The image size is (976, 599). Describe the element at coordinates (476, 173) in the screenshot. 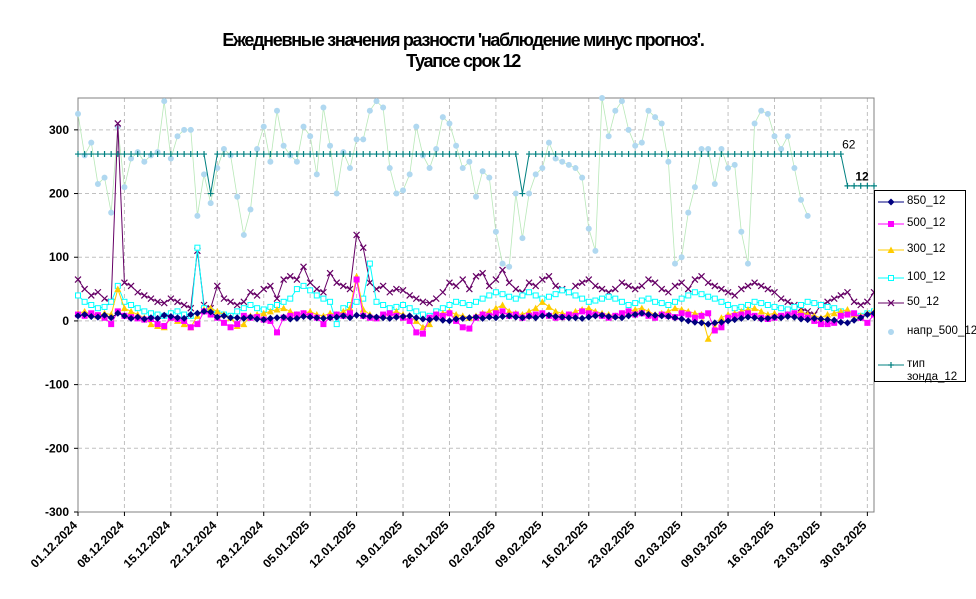

I see `series-line` at that location.